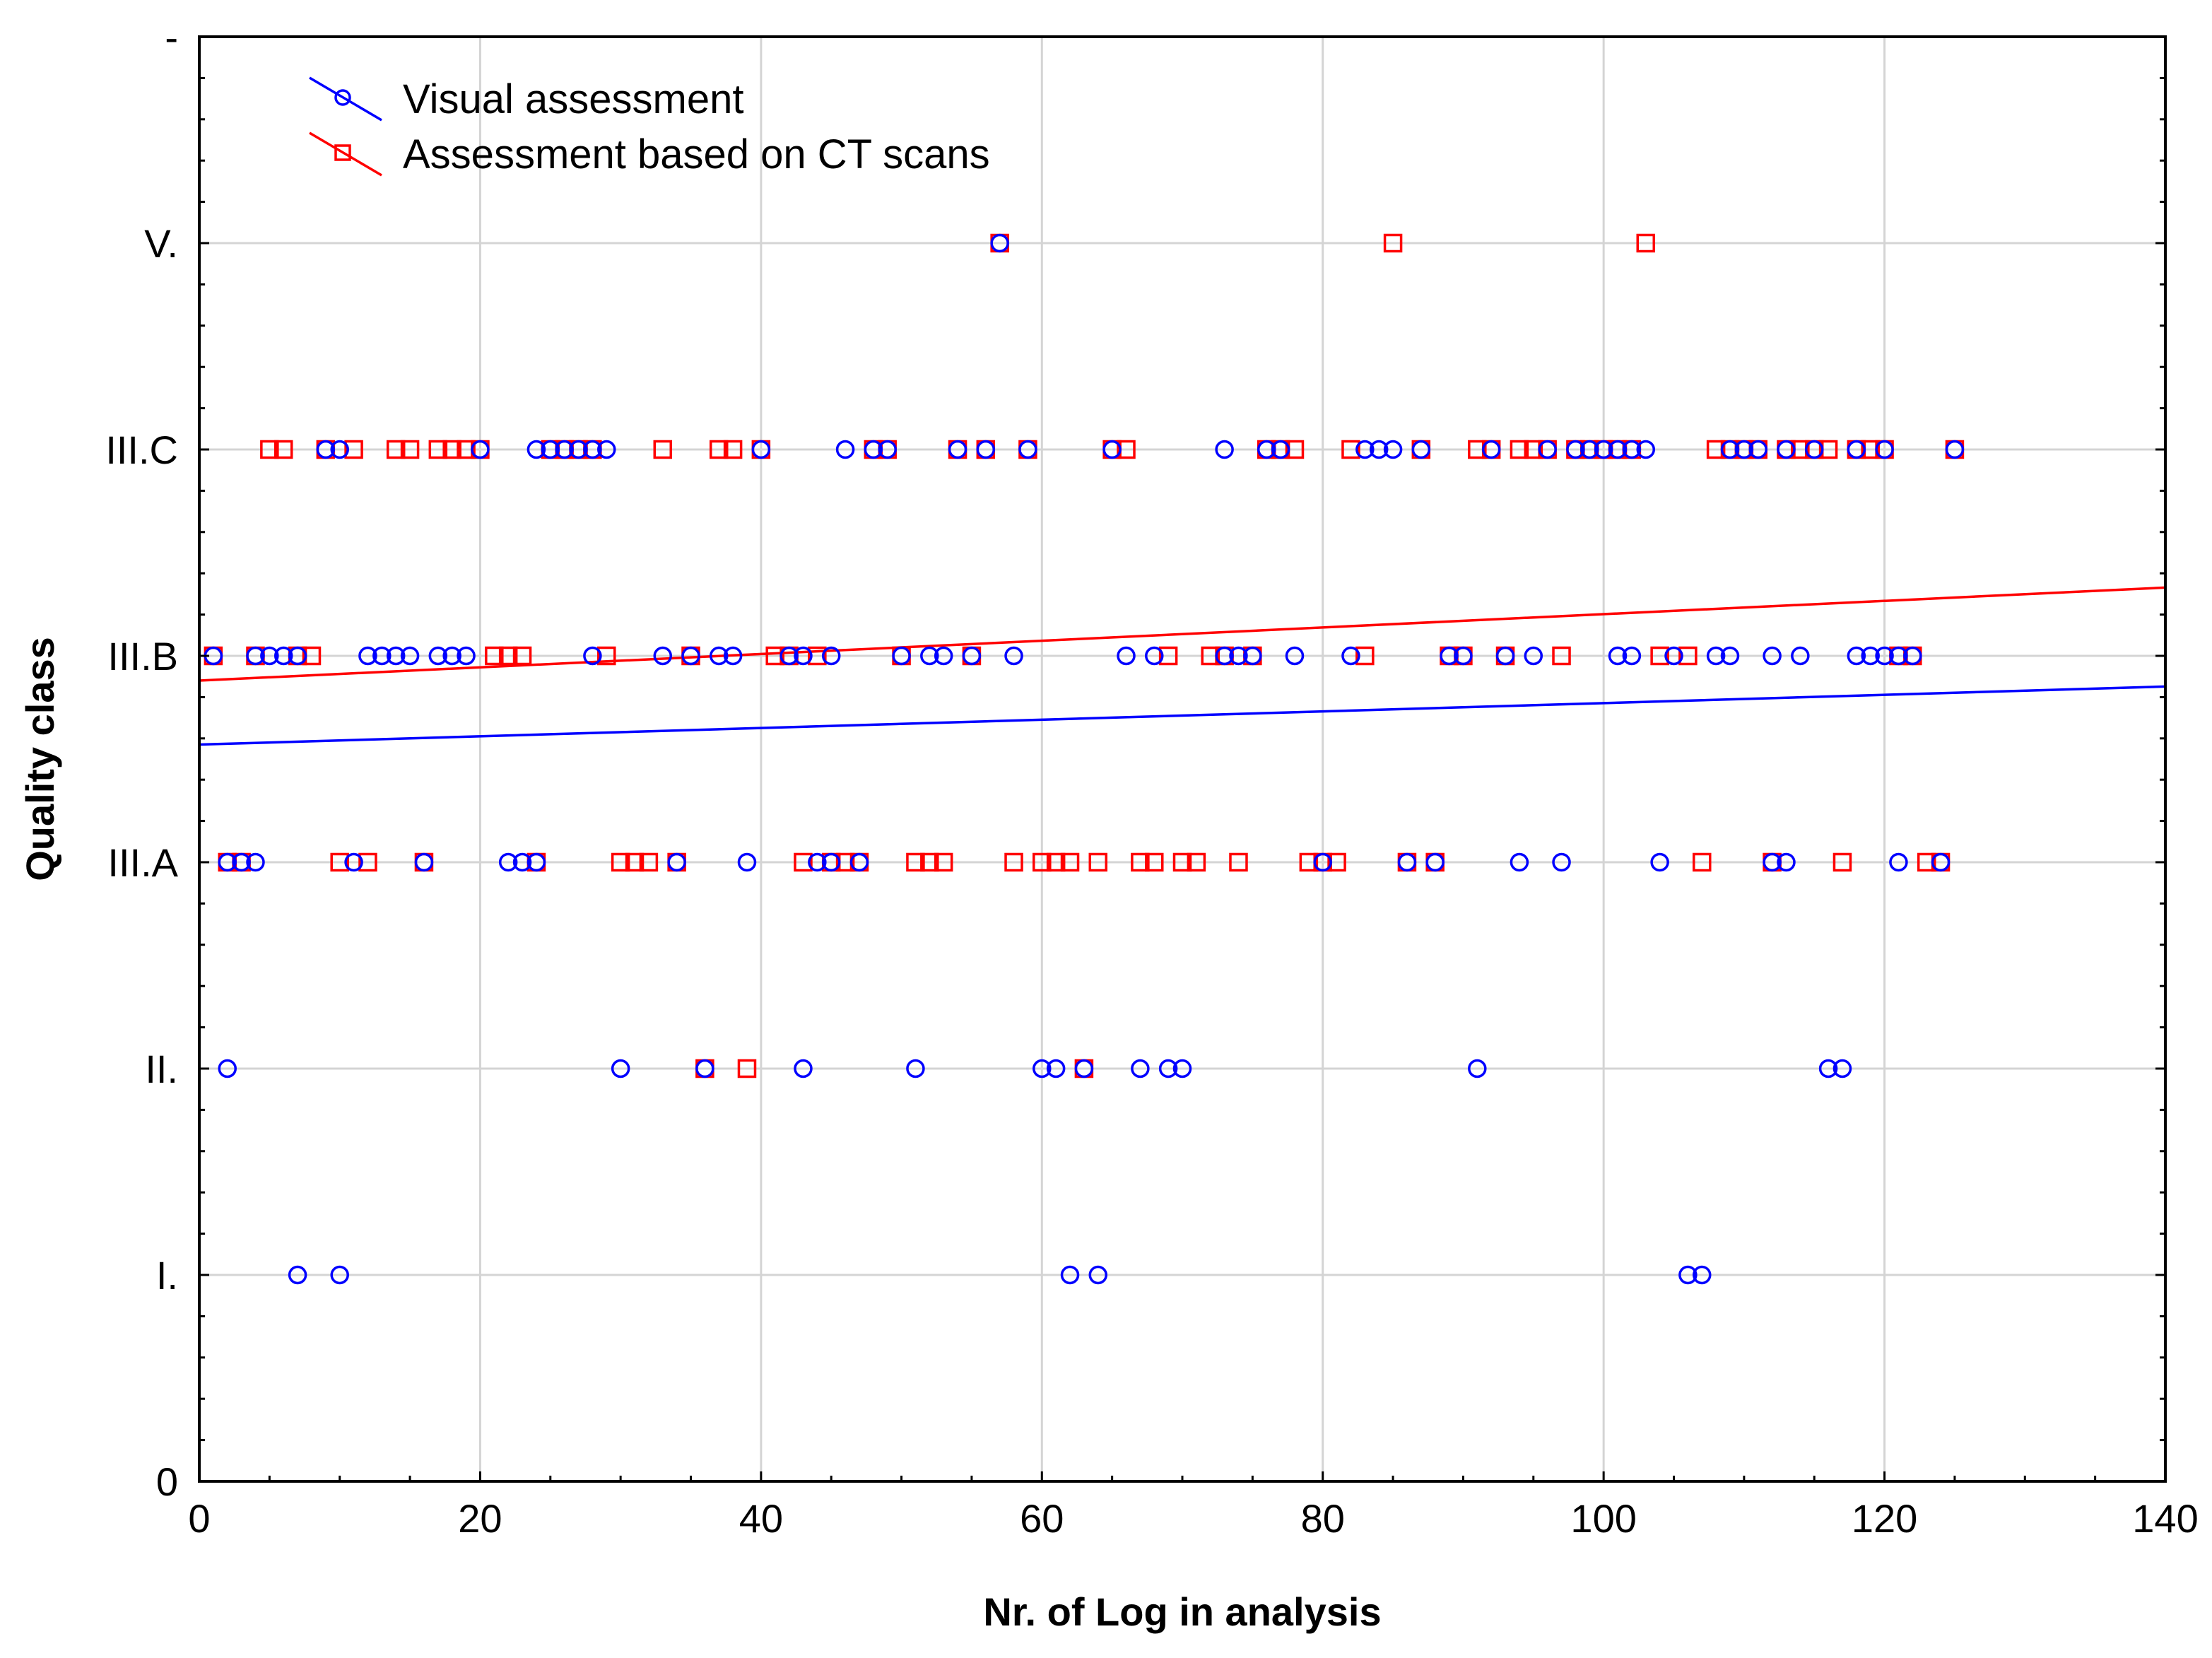 This screenshot has height=1658, width=2212. What do you see at coordinates (342, 152) in the screenshot?
I see `legend-marker-ct` at bounding box center [342, 152].